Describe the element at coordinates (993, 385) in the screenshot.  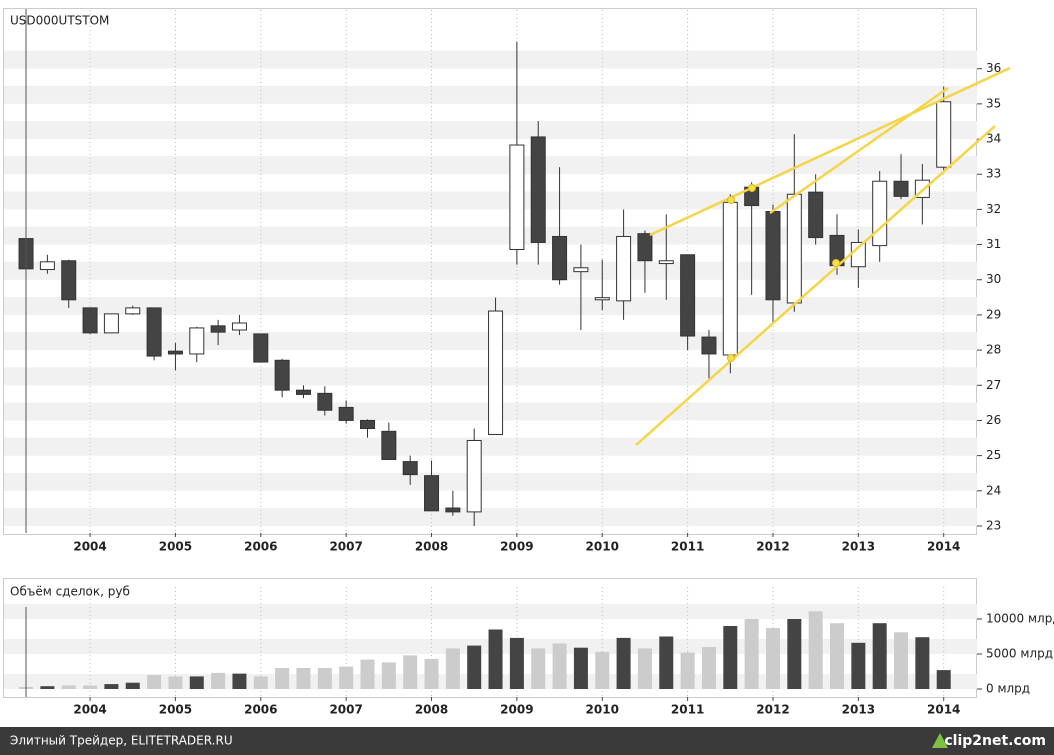
I see `y-tick-label: 27` at that location.